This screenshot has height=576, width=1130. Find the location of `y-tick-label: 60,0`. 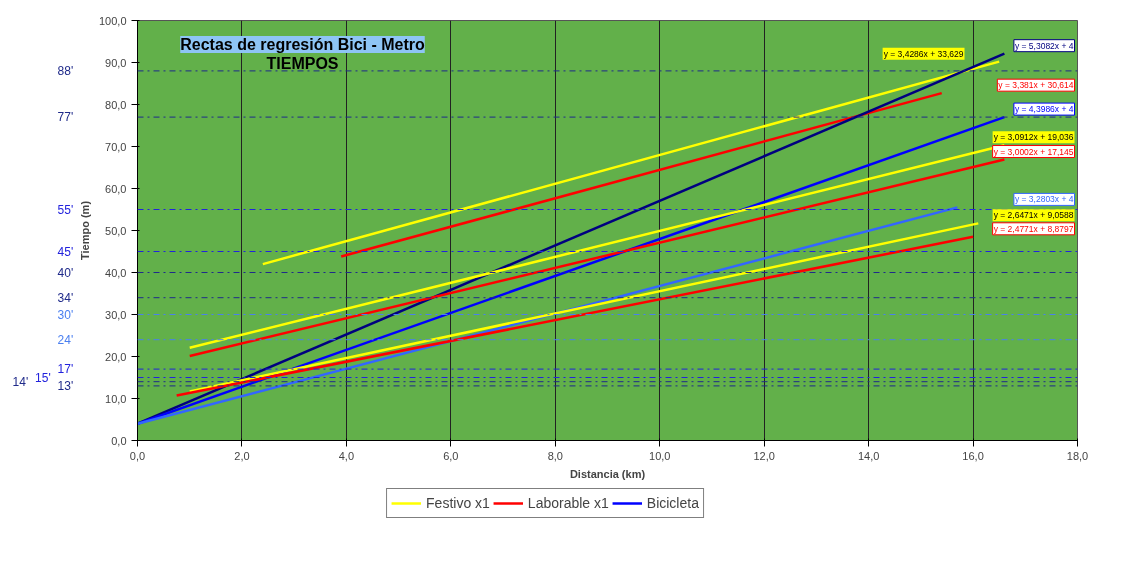

y-tick-label: 60,0 is located at coordinates (116, 188).